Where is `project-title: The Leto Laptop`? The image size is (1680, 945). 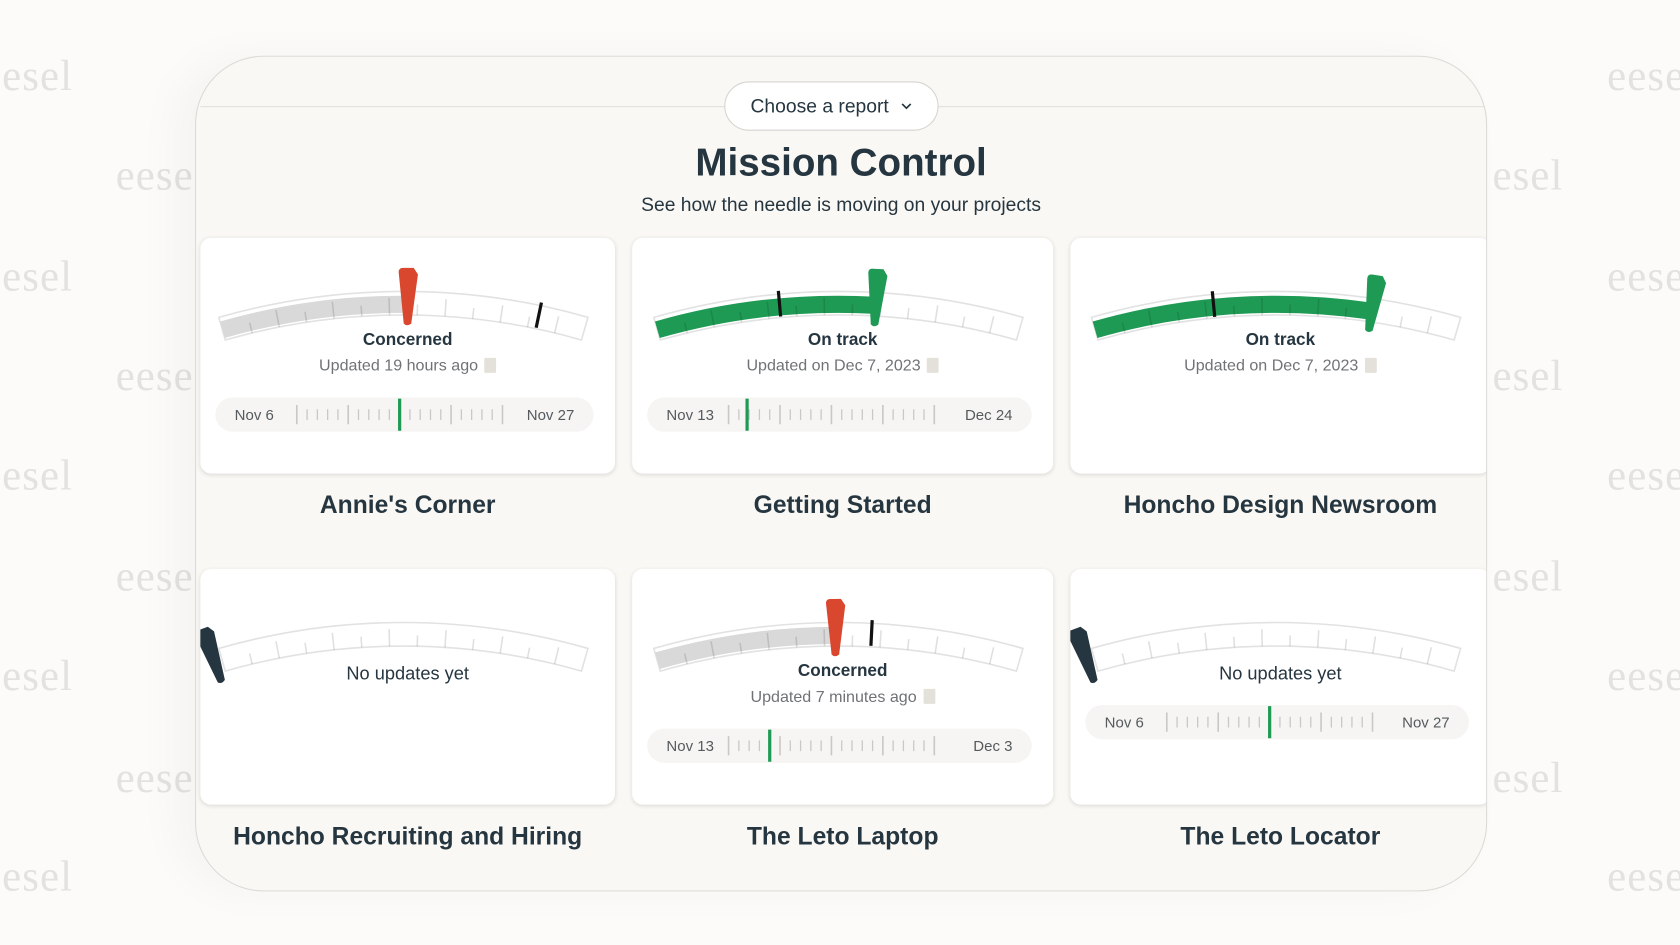 project-title: The Leto Laptop is located at coordinates (842, 835).